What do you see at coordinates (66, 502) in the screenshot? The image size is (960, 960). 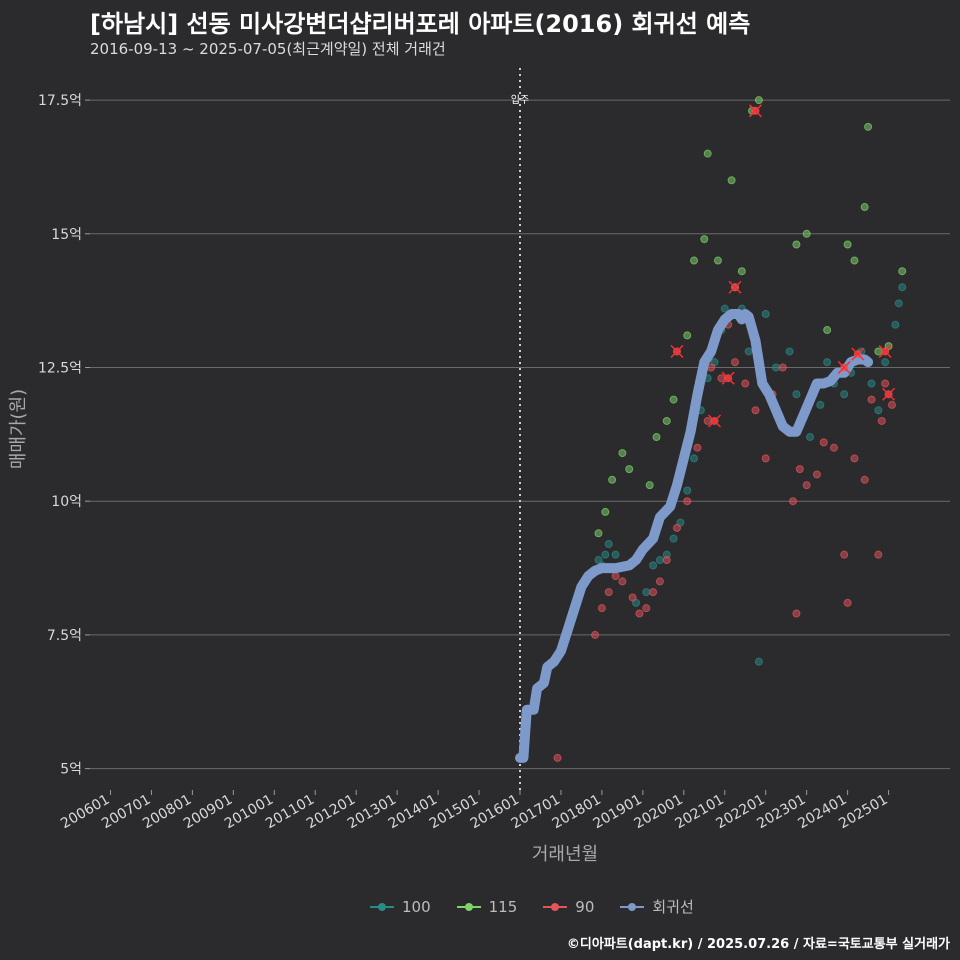 I see `y-tick-label: 10억` at bounding box center [66, 502].